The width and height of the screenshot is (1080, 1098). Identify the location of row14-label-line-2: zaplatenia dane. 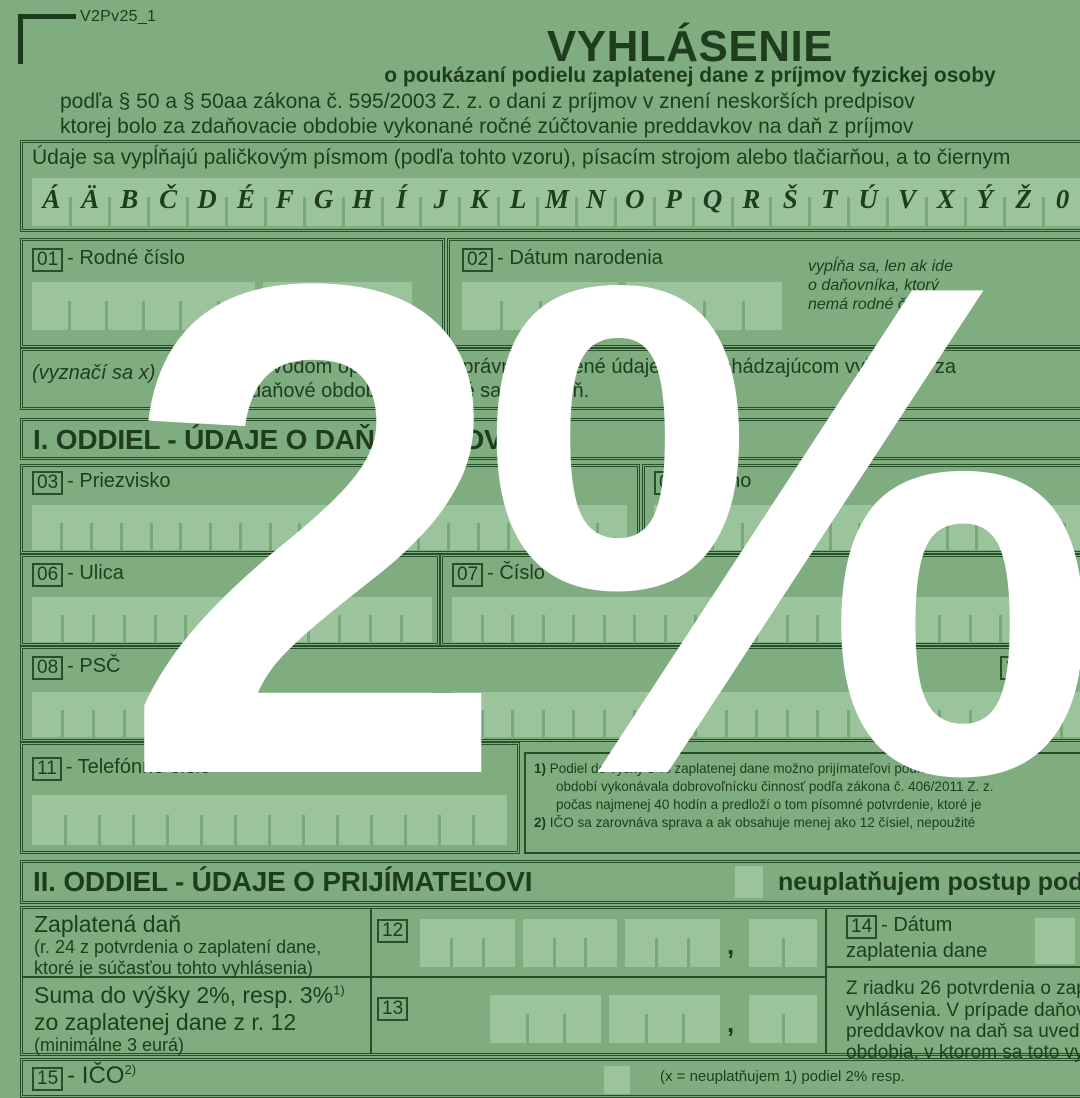
(917, 951).